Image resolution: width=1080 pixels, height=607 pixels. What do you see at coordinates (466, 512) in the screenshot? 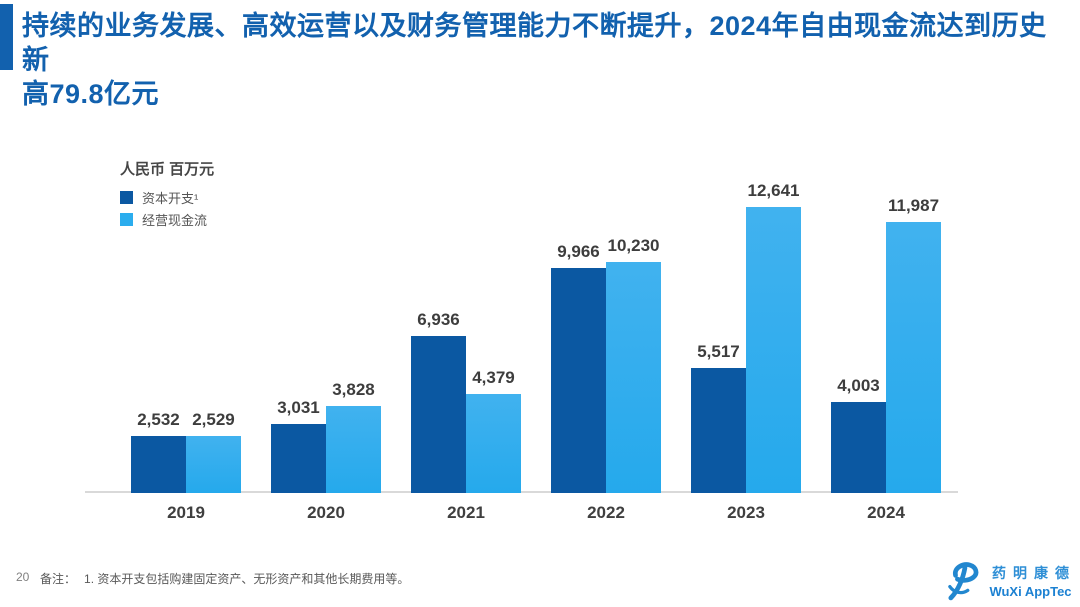
I see `x-axis-tick-label: 2021` at bounding box center [466, 512].